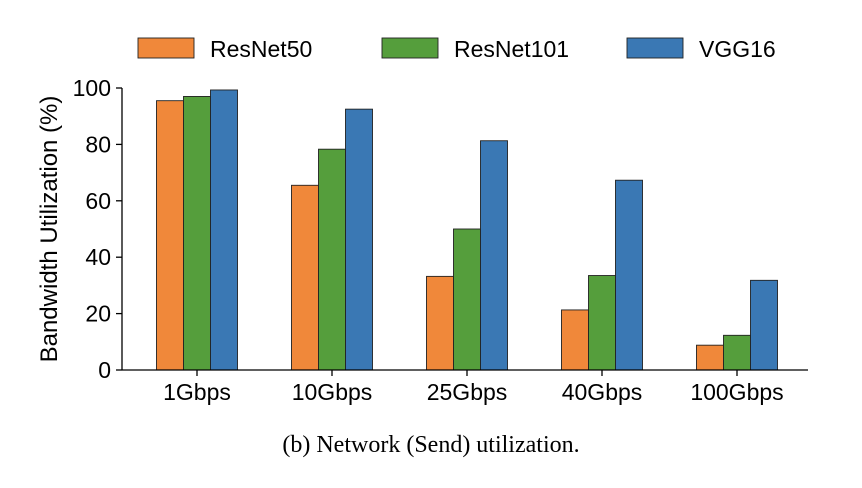 The height and width of the screenshot is (488, 862). Describe the element at coordinates (737, 49) in the screenshot. I see `legend-label-vgg16: VGG16` at that location.